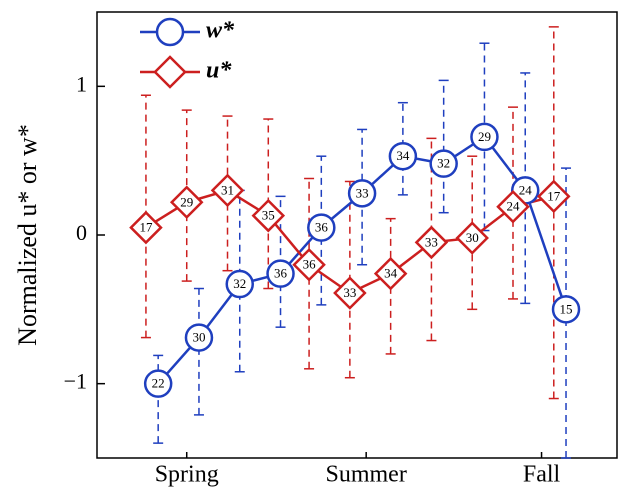 The width and height of the screenshot is (631, 494). I want to click on point-label: 35, so click(268, 215).